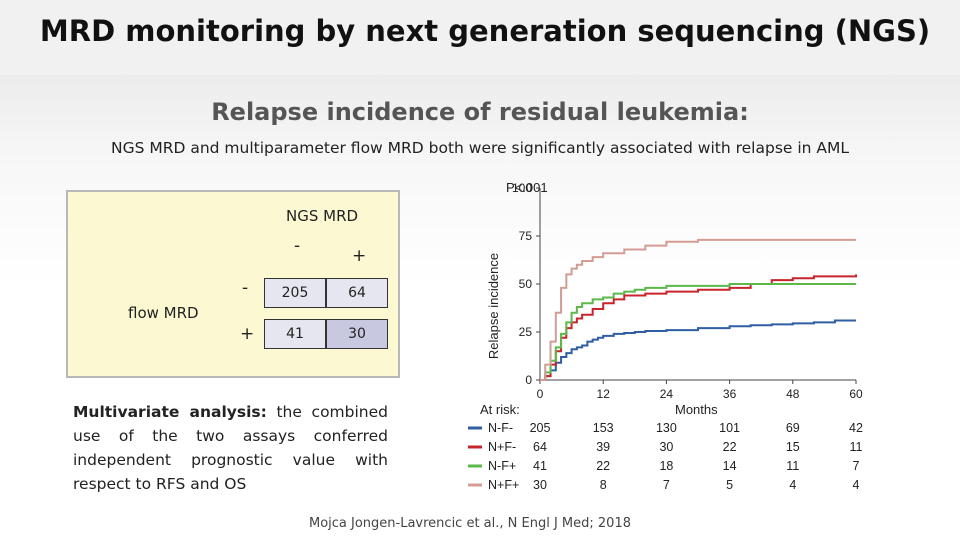 The height and width of the screenshot is (540, 960). What do you see at coordinates (170, 412) in the screenshot?
I see `multivariate-lead: Multivariate analysis:` at bounding box center [170, 412].